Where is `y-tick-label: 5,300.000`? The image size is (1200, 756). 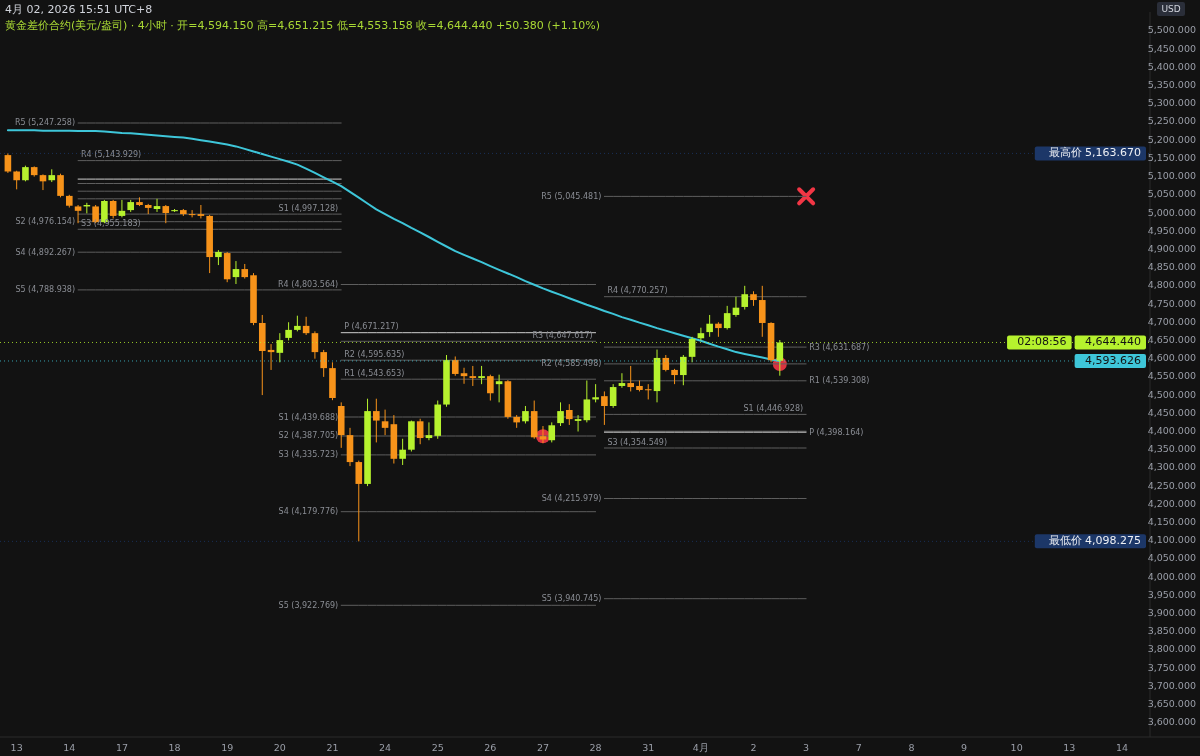
y-tick-label: 5,300.000 is located at coordinates (1171, 103).